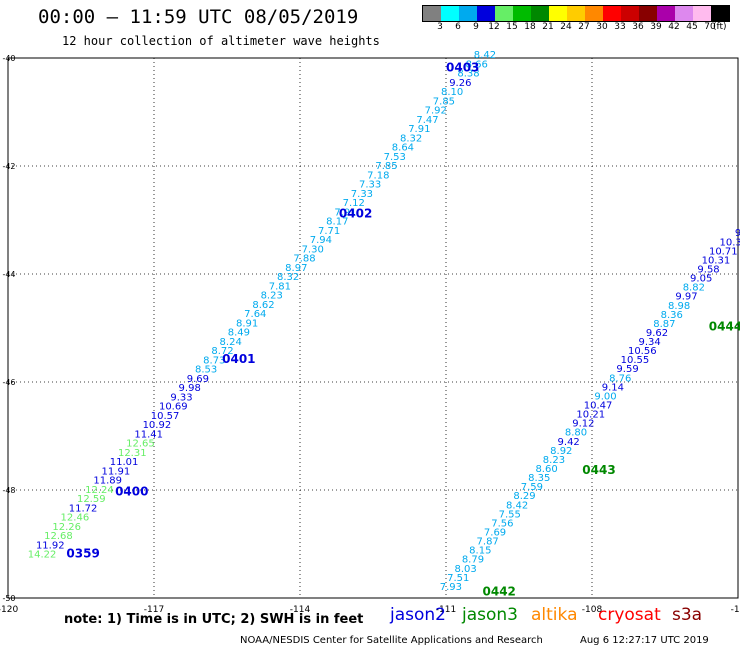 This screenshot has width=740, height=650. What do you see at coordinates (263, 305) in the screenshot?
I see `wave-height-value: 8.62` at bounding box center [263, 305].